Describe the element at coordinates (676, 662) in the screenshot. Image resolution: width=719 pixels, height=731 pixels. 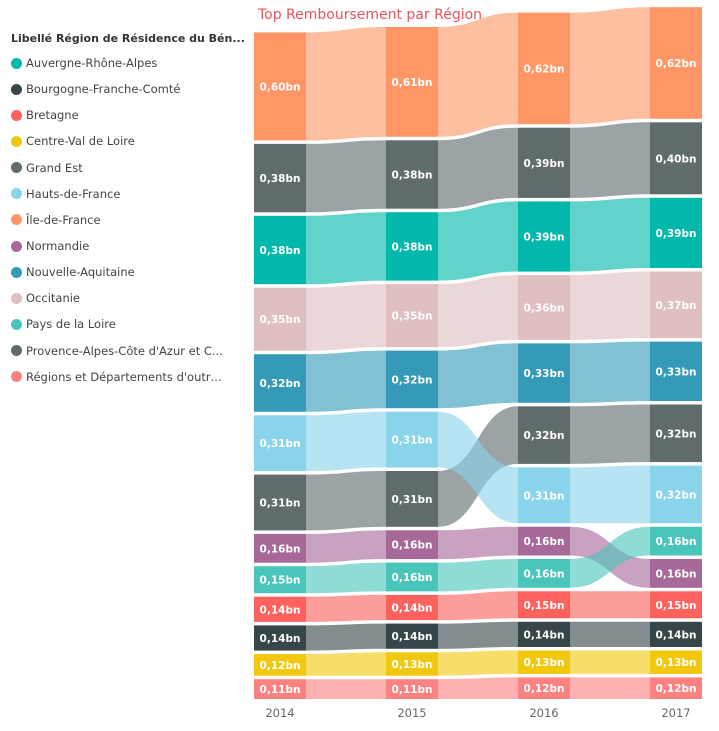
I see `bar-centre-val-de-loire-2017` at that location.